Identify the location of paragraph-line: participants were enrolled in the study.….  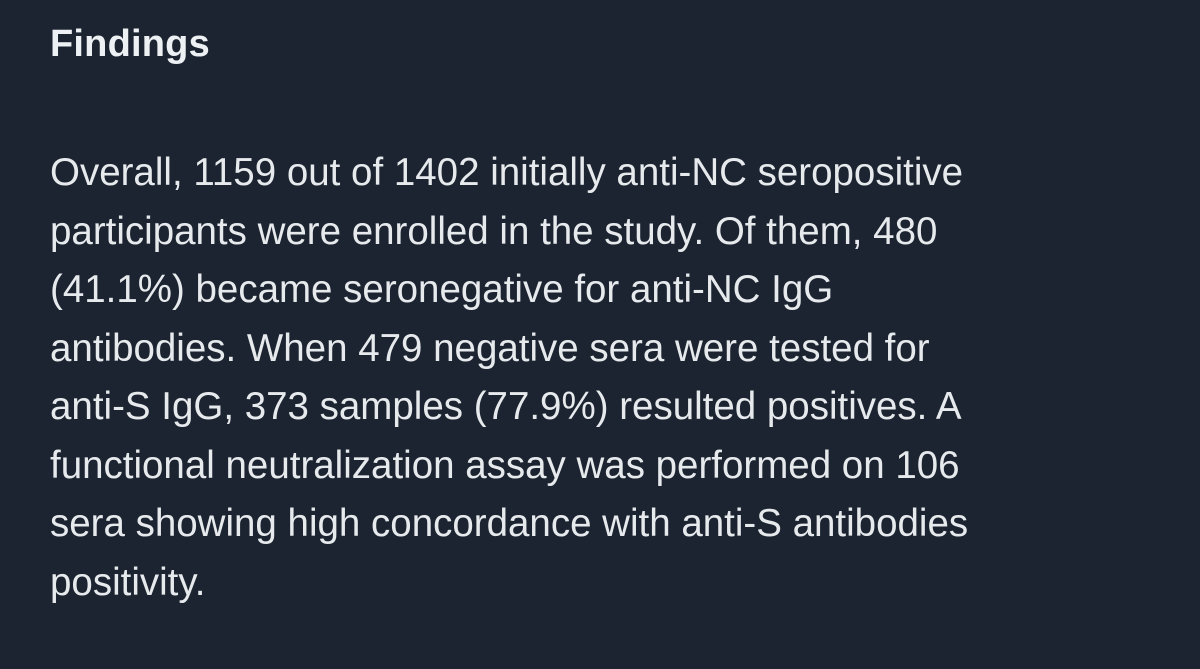
(494, 231).